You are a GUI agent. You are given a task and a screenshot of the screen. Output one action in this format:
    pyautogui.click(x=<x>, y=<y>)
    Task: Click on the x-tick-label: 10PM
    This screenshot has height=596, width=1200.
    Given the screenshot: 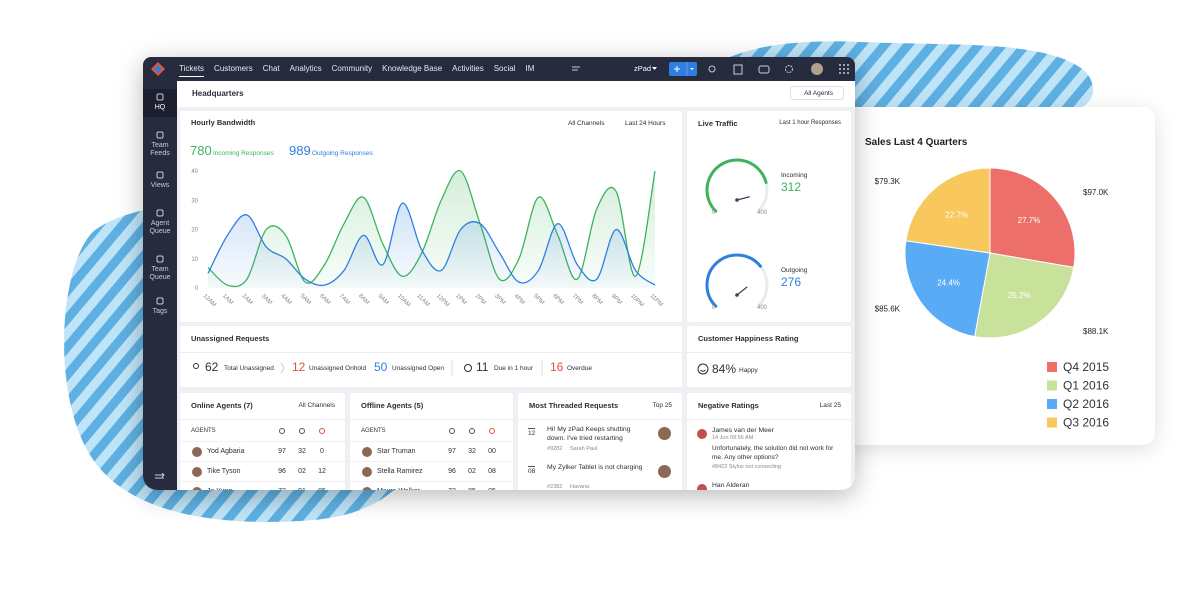 What is the action you would take?
    pyautogui.click(x=636, y=300)
    